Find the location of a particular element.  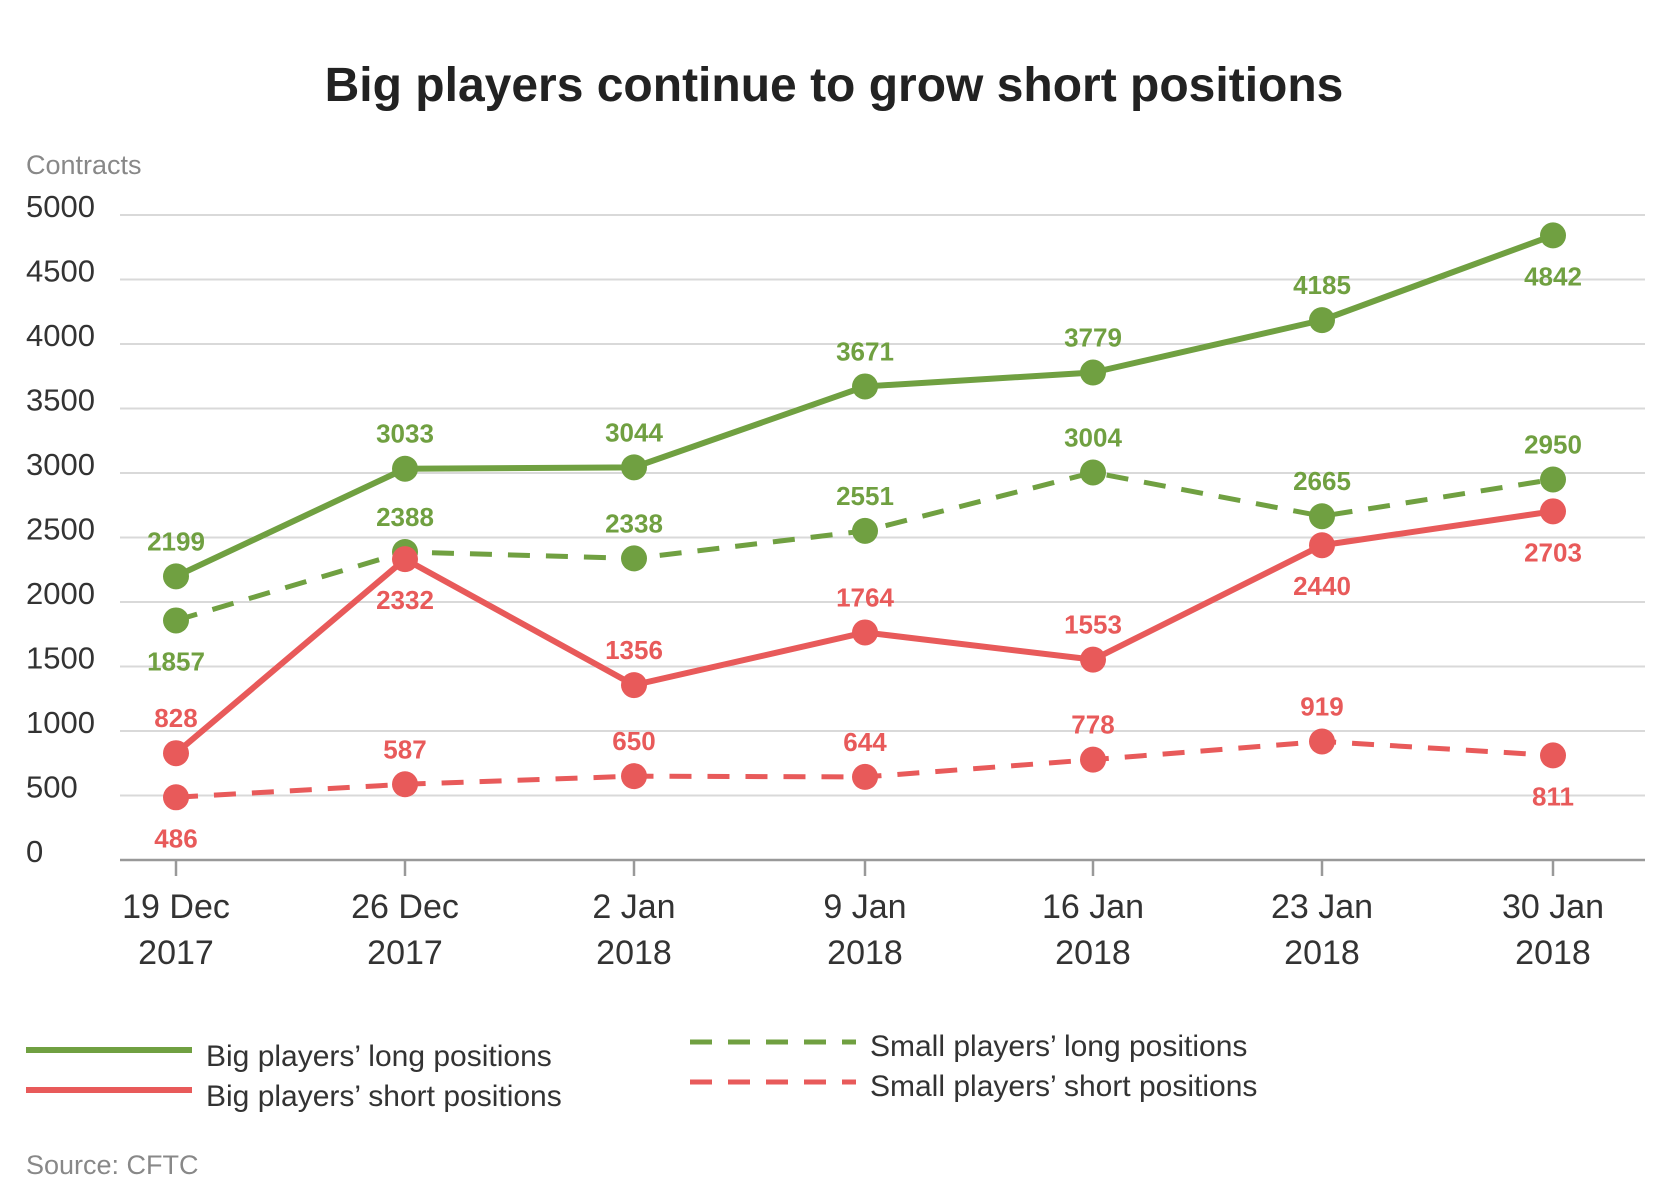

y-axis-label: Contracts is located at coordinates (84, 165).